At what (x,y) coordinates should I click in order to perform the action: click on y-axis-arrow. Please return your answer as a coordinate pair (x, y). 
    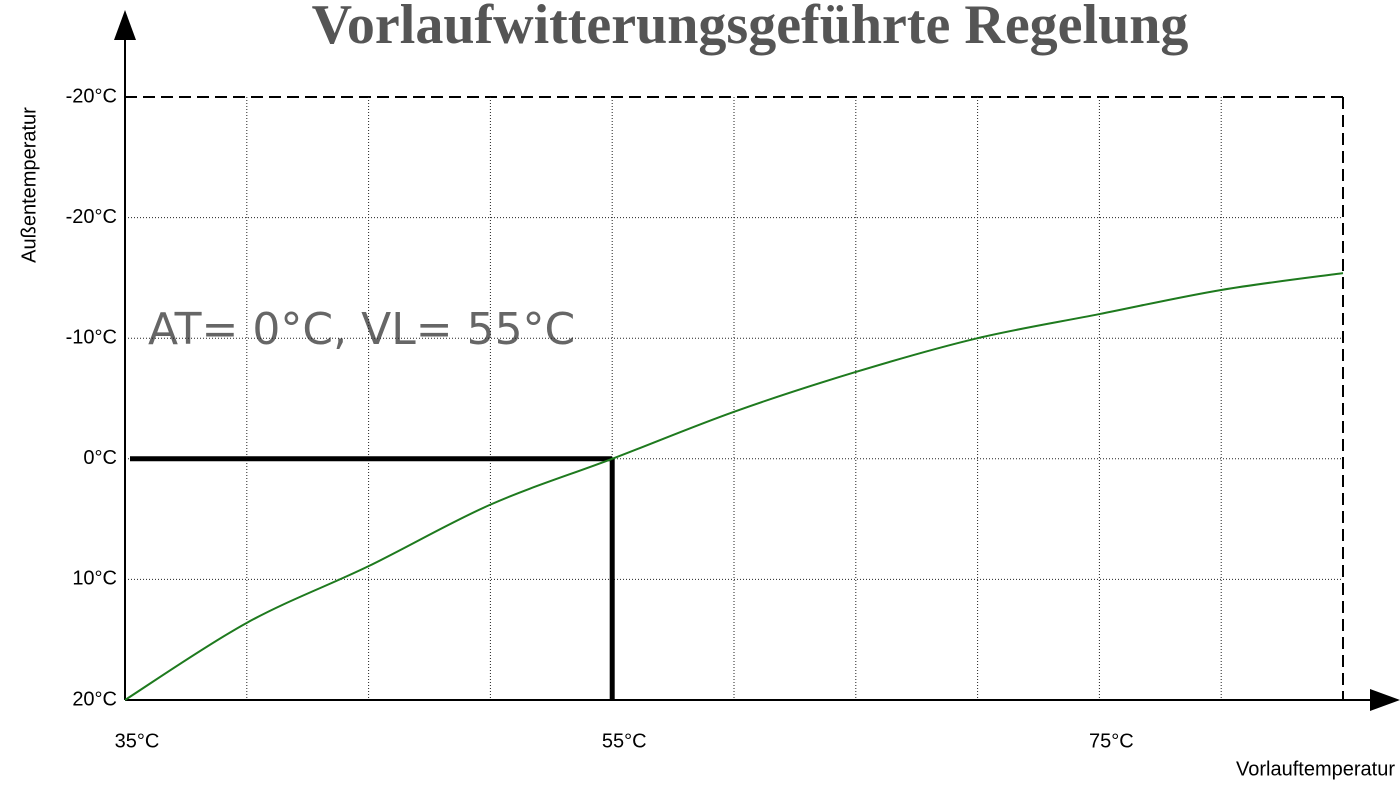
    Looking at the image, I should click on (125, 25).